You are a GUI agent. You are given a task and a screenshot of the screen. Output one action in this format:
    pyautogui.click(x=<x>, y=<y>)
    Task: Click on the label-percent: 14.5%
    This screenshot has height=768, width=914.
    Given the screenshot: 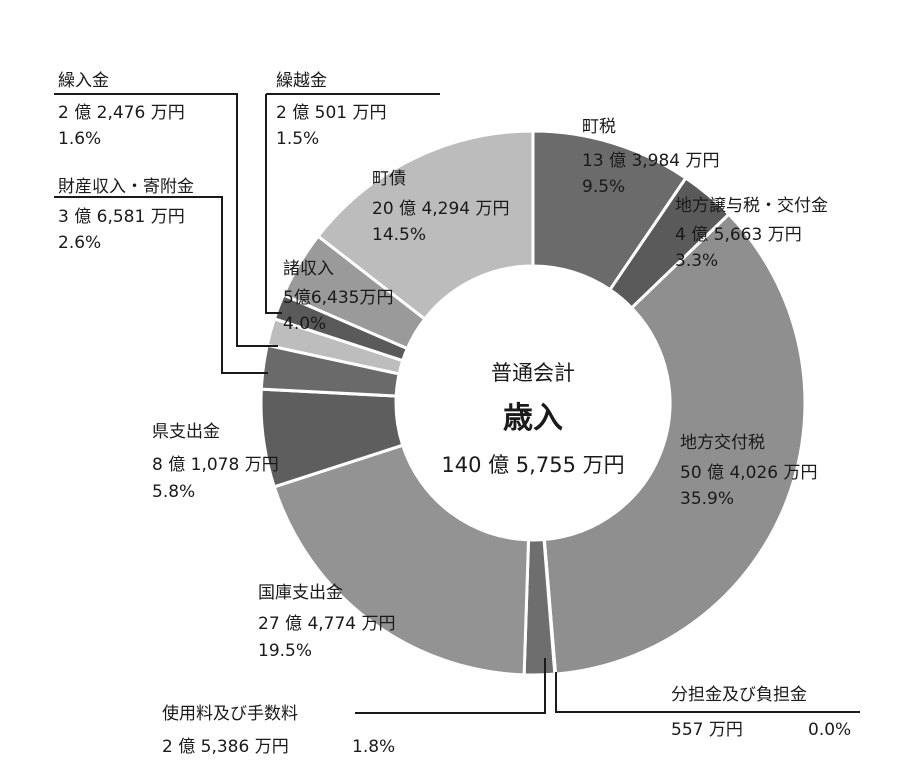 What is the action you would take?
    pyautogui.click(x=399, y=235)
    